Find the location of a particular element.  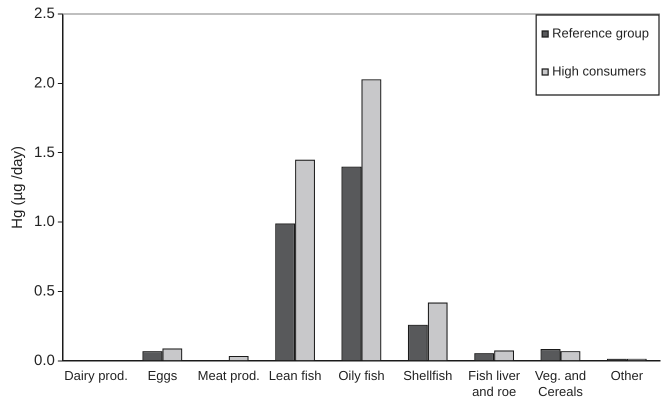

y-tick-label: 2.0 is located at coordinates (44, 83).